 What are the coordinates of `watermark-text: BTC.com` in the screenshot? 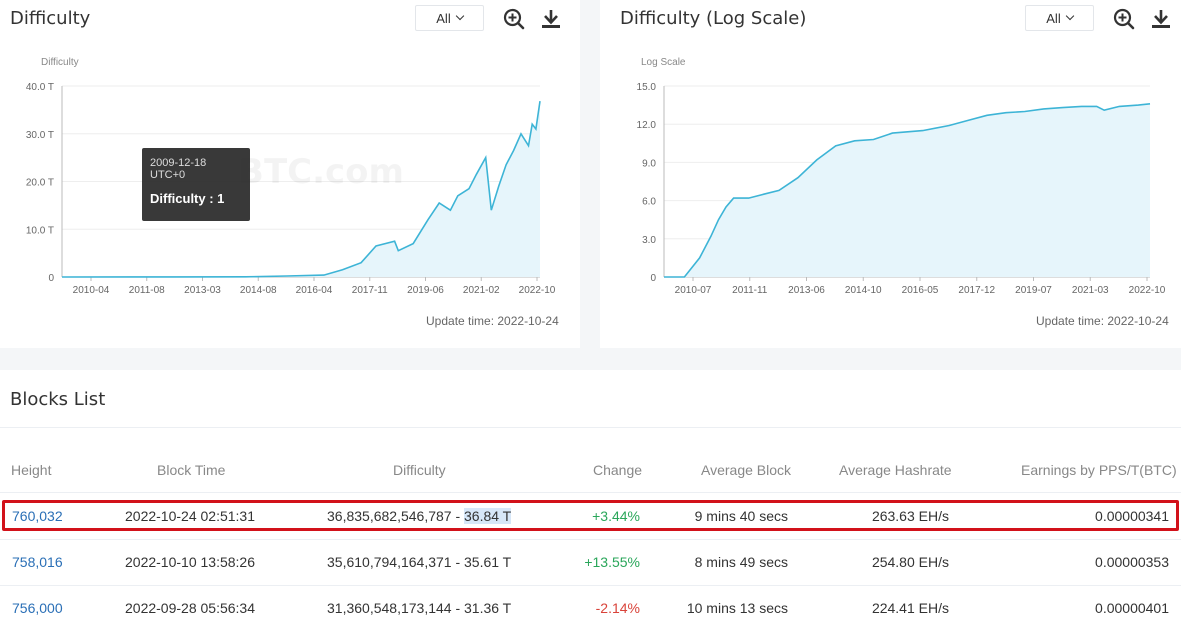 It's located at (321, 172).